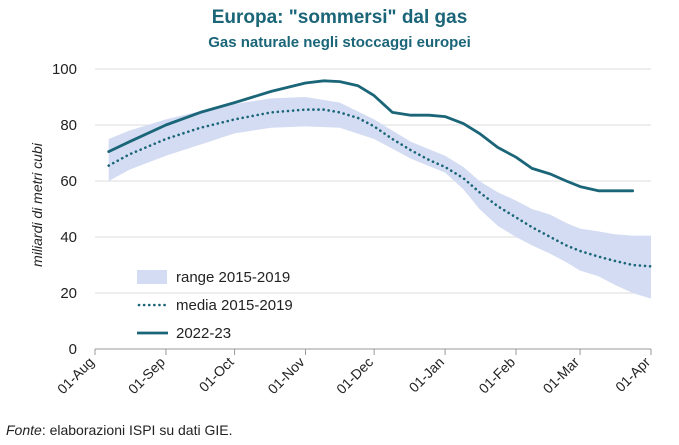 This screenshot has height=445, width=679. What do you see at coordinates (68, 181) in the screenshot?
I see `y-tick-label-60: 60` at bounding box center [68, 181].